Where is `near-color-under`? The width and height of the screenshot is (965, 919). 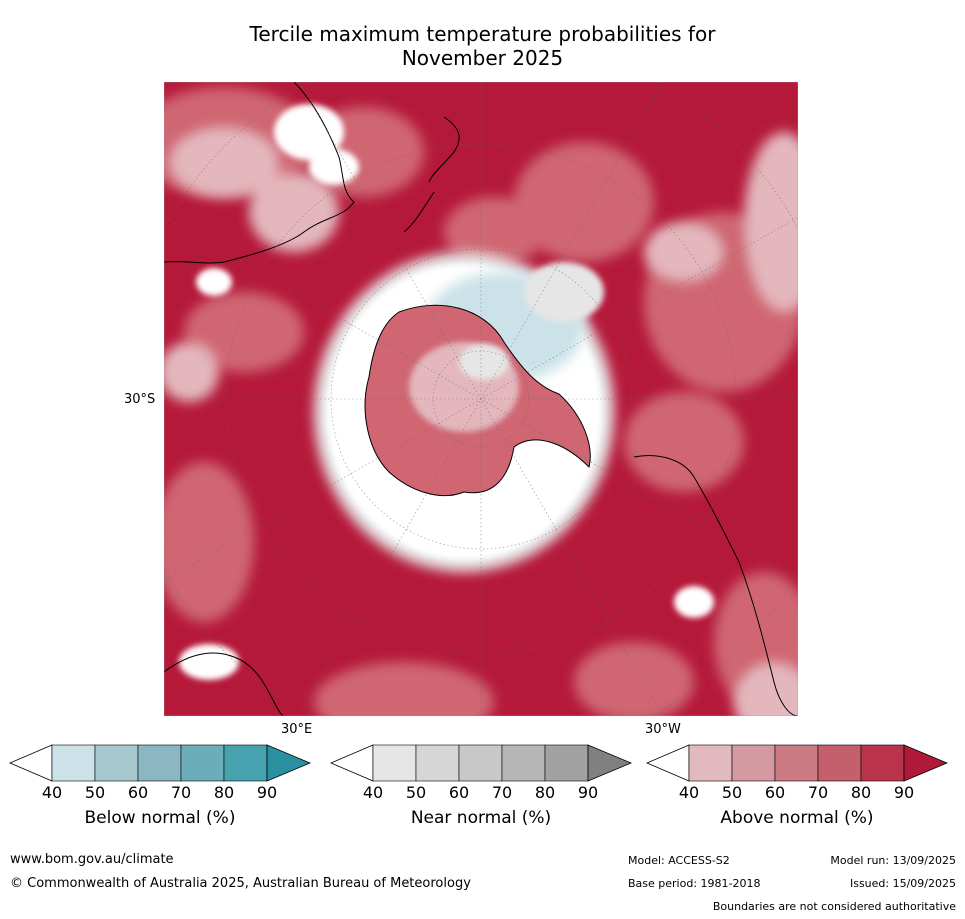 near-color-under is located at coordinates (352, 763).